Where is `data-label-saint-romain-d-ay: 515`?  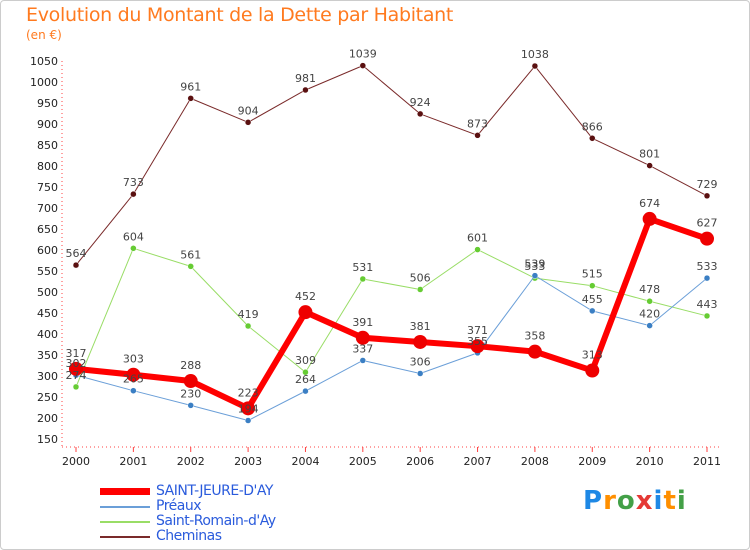
data-label-saint-romain-d-ay: 515 is located at coordinates (592, 274).